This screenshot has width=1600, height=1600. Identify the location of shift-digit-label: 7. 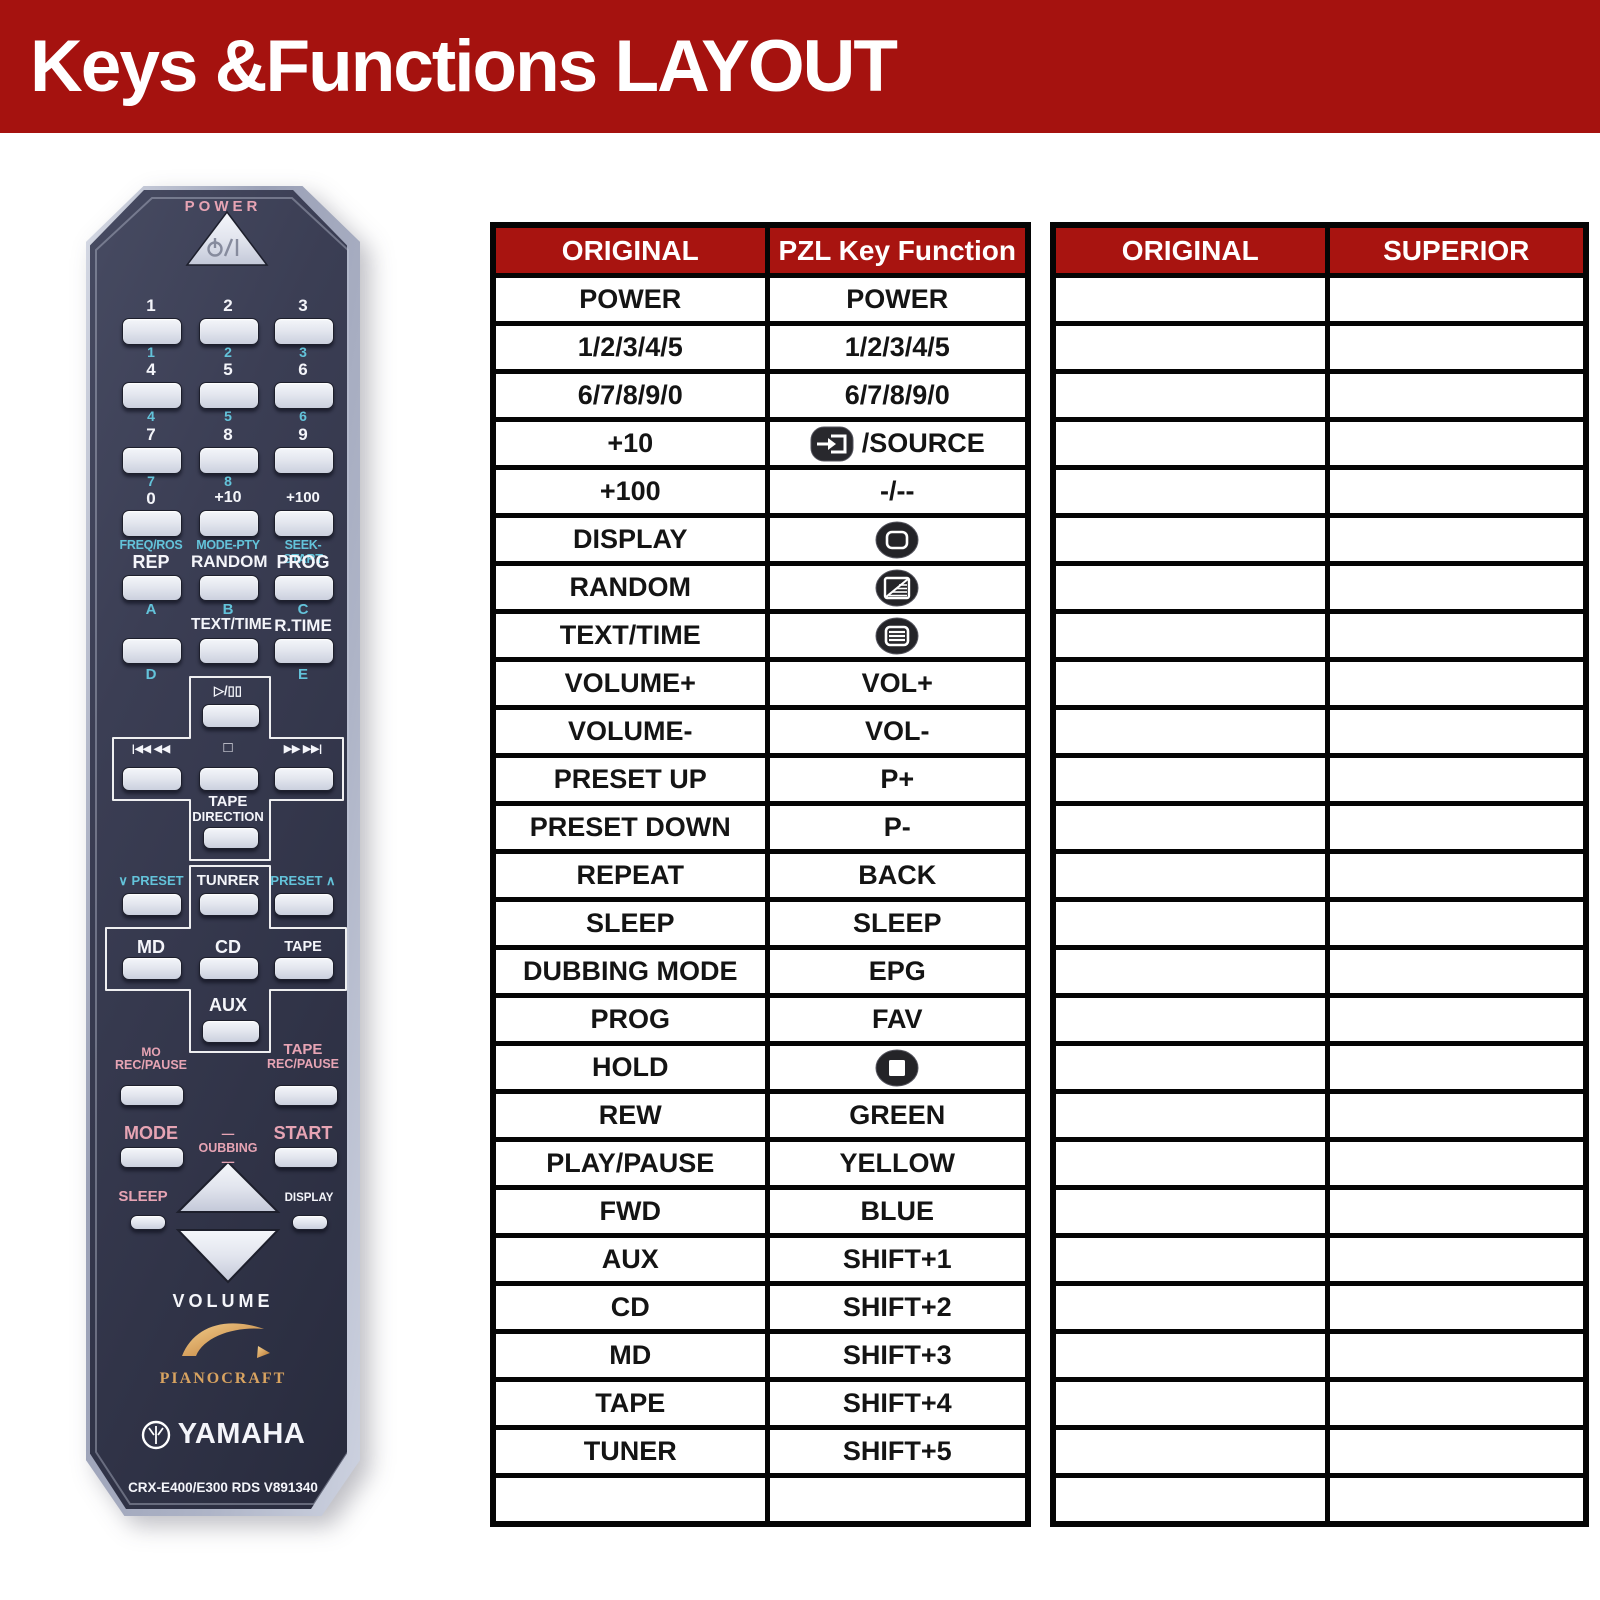
(151, 481).